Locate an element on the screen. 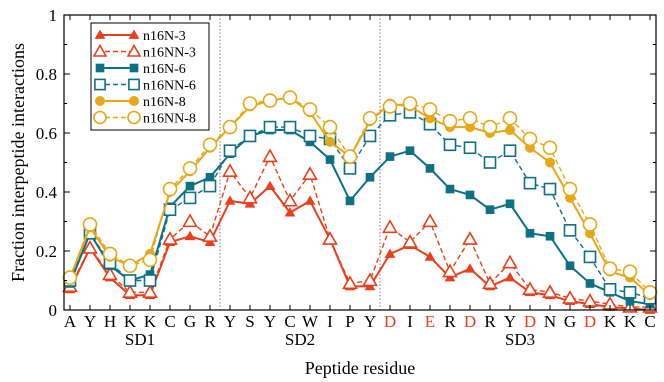  x-tick-label: W is located at coordinates (310, 321).